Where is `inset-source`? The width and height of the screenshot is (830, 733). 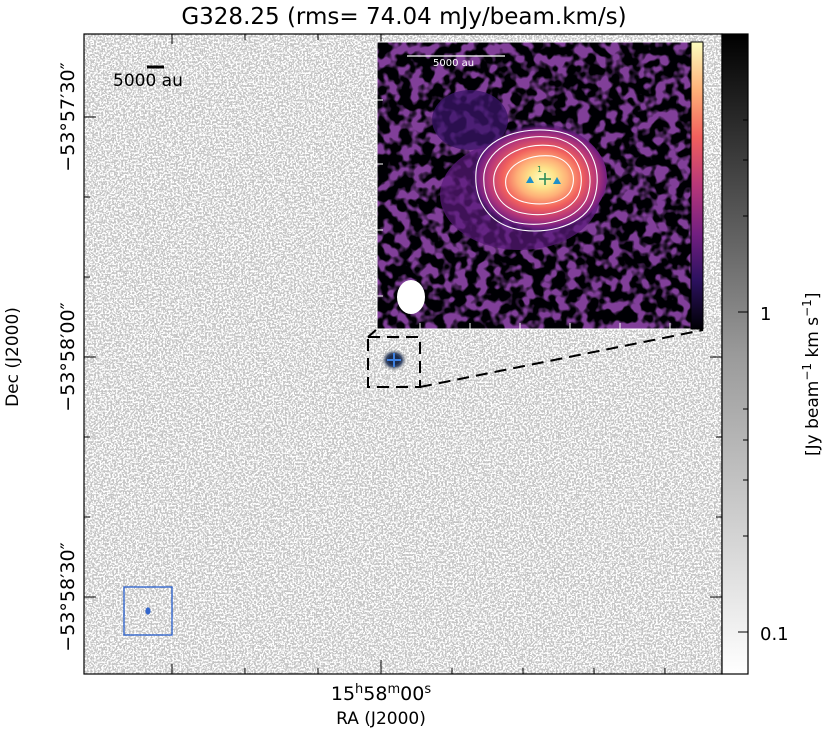 inset-source is located at coordinates (535, 178).